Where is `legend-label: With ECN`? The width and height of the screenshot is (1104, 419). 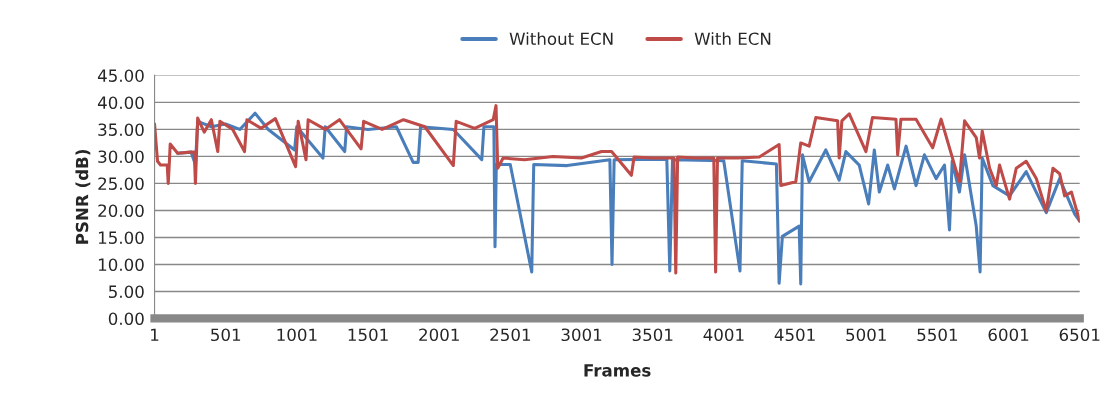 legend-label: With ECN is located at coordinates (732, 39).